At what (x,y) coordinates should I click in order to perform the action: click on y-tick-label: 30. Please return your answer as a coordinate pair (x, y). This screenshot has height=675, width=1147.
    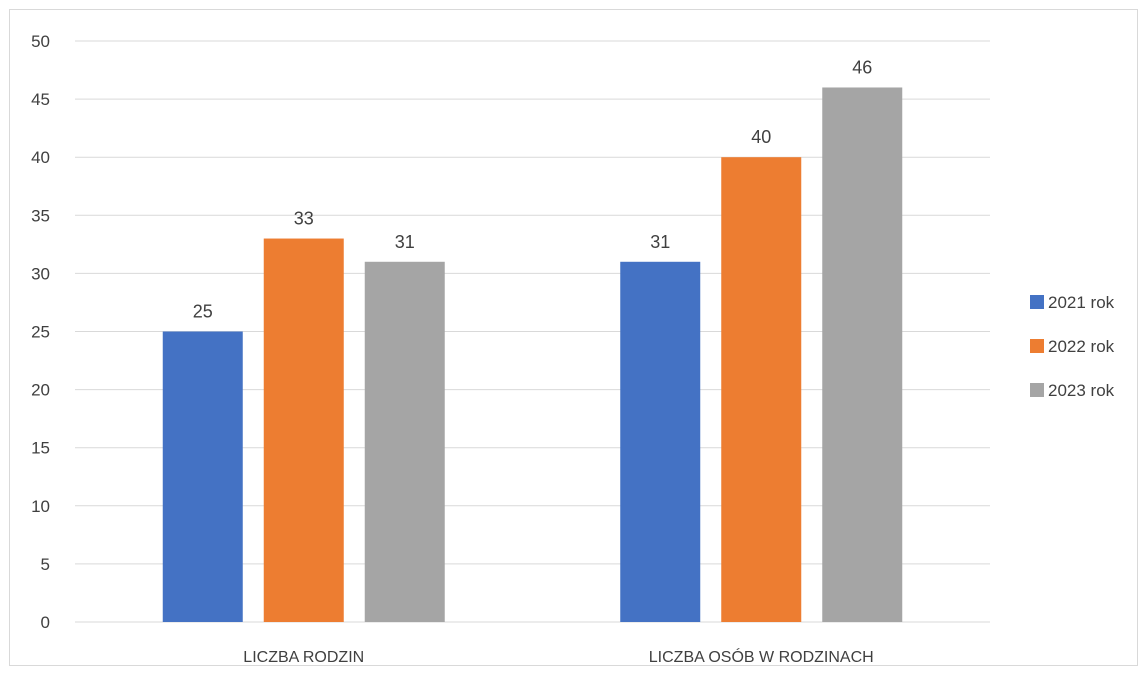
    Looking at the image, I should click on (40, 273).